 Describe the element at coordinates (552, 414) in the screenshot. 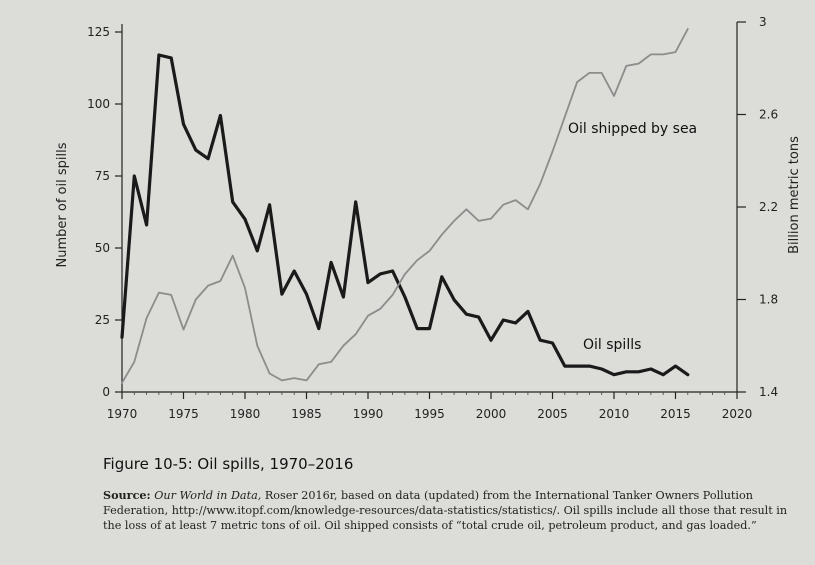

I see `x-tick-label: 2005` at that location.